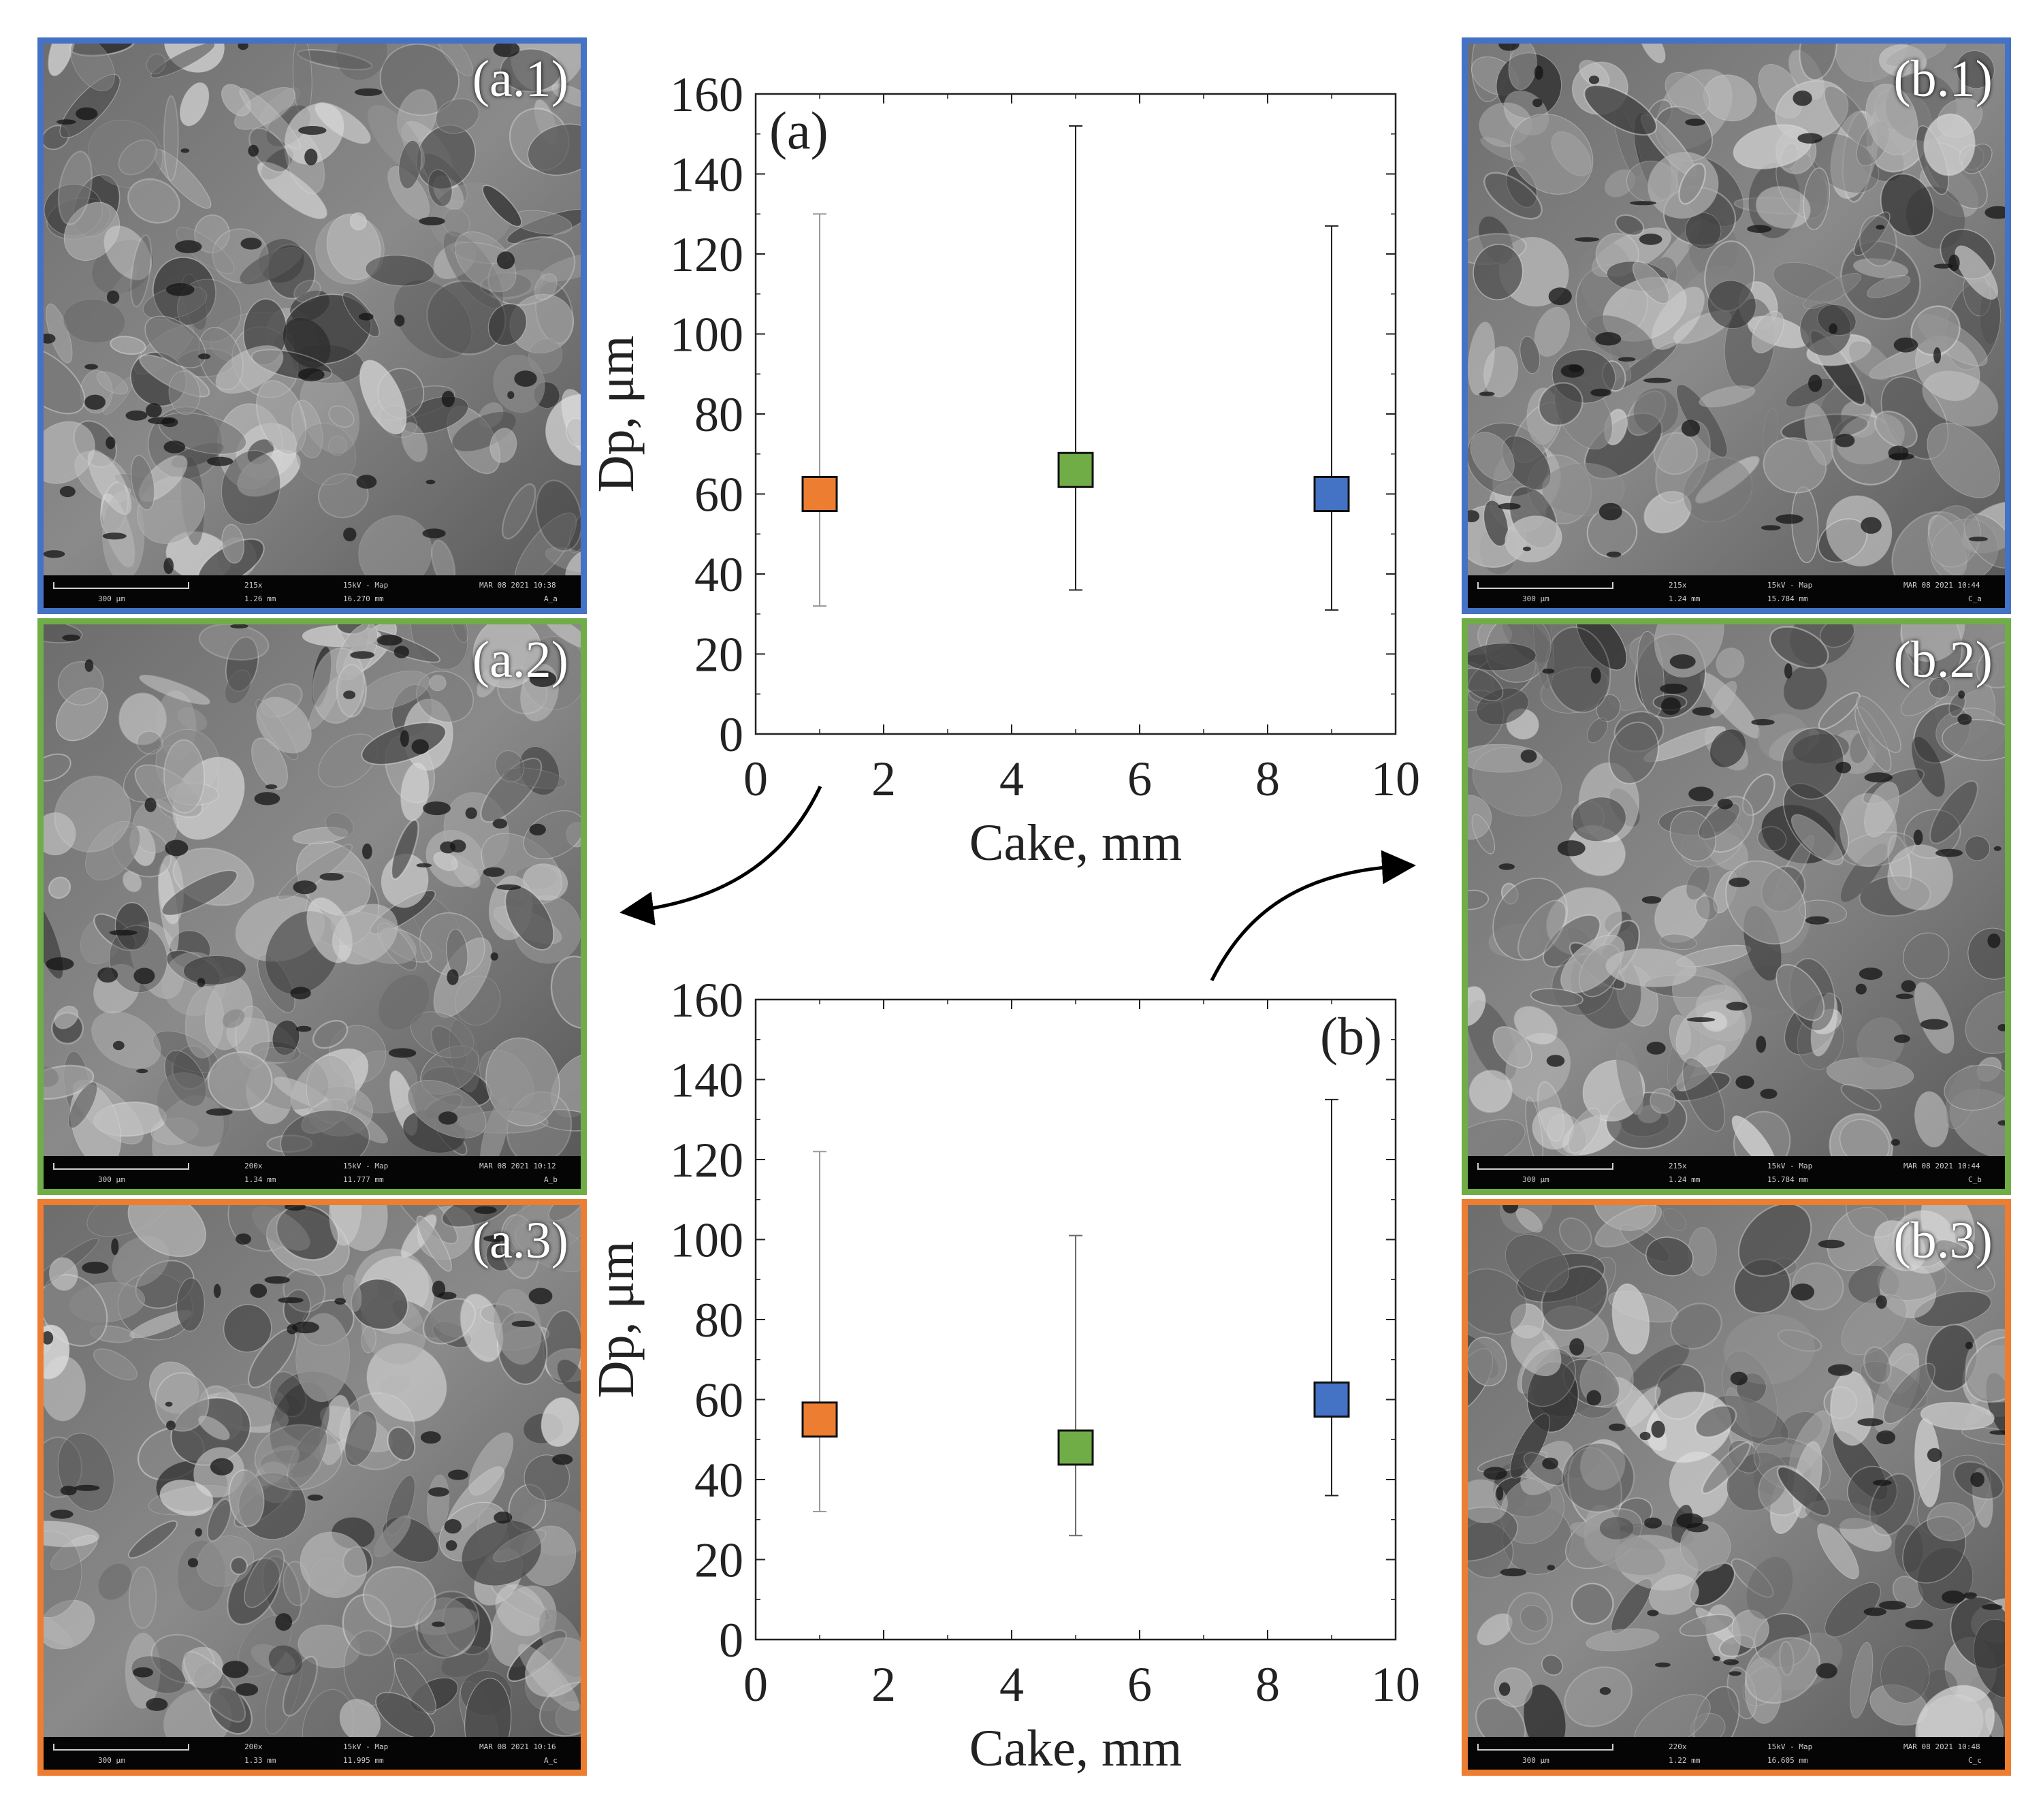 Image resolution: width=2041 pixels, height=1820 pixels. What do you see at coordinates (517, 1166) in the screenshot?
I see `date-label: MAR 08 2021 10:12` at bounding box center [517, 1166].